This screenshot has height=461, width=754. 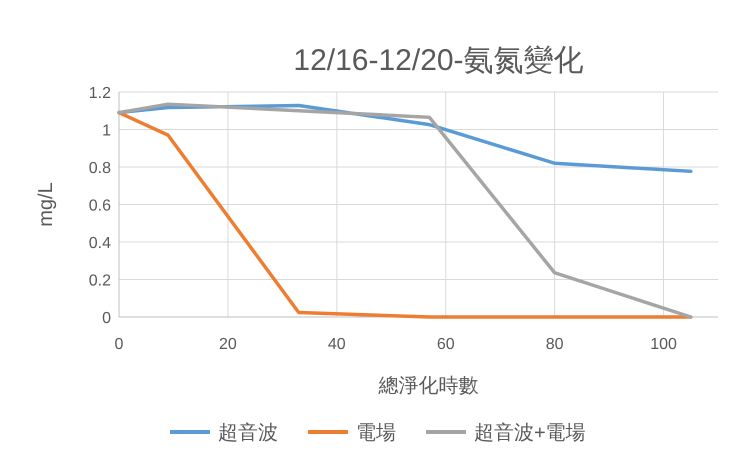 I want to click on y-tick-label: 0.4, so click(x=100, y=243).